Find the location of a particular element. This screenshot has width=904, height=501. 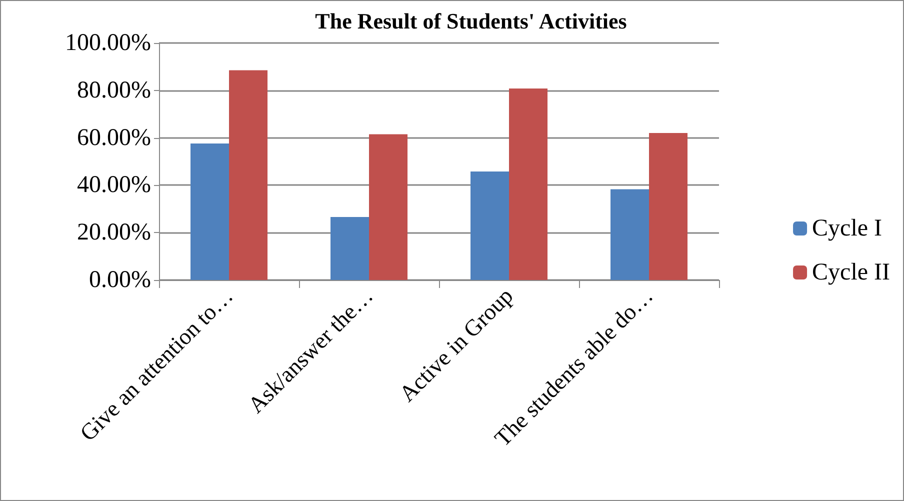

y-tick-label: 60.00% is located at coordinates (114, 137).